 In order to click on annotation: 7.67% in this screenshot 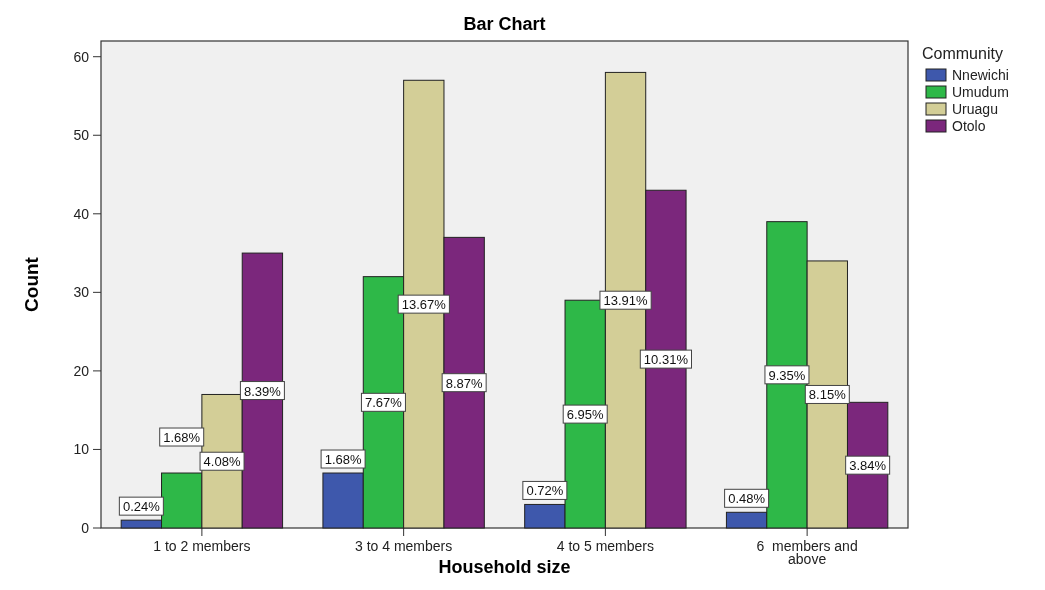, I will do `click(384, 403)`.